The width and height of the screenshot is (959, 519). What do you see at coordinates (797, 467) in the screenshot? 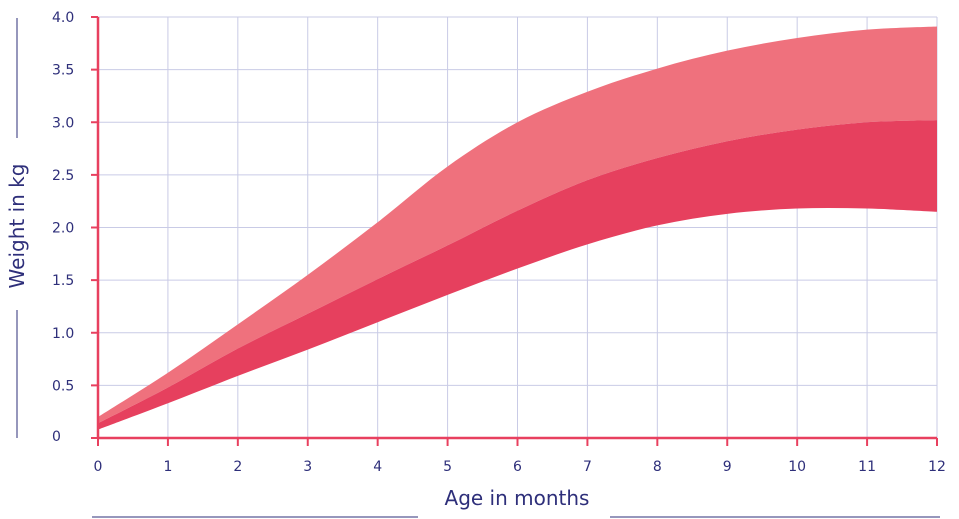
I see `x-tick-label: 10` at bounding box center [797, 467].